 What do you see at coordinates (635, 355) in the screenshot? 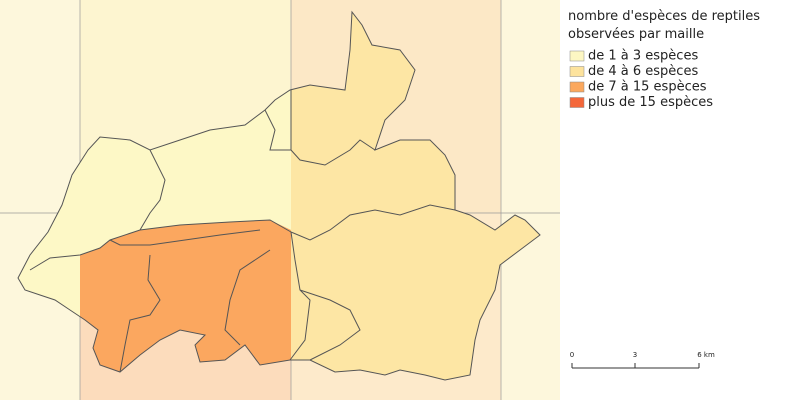
I see `scale-label: 3` at bounding box center [635, 355].